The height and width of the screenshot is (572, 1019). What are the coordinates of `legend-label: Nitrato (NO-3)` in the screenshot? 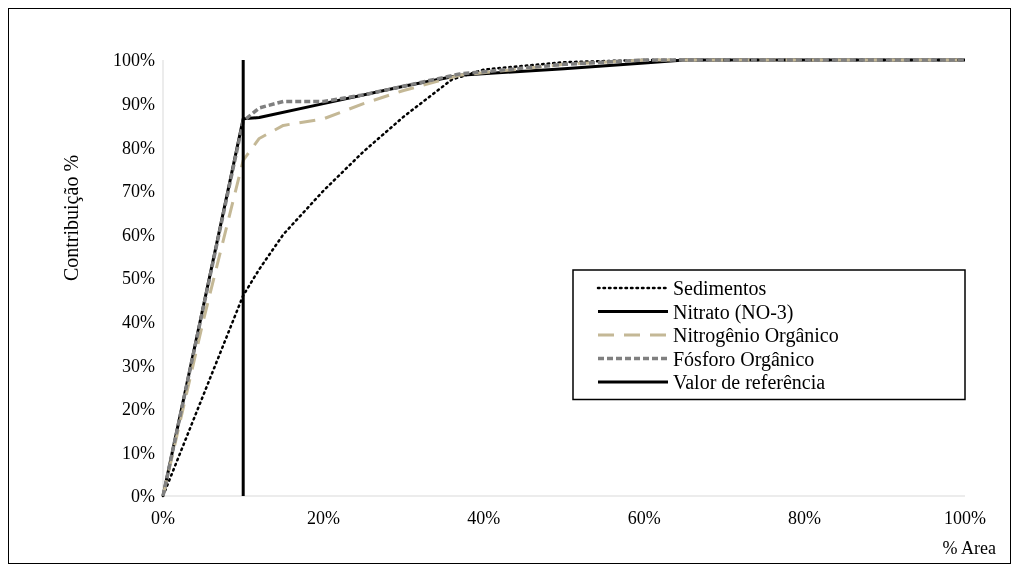 It's located at (733, 312).